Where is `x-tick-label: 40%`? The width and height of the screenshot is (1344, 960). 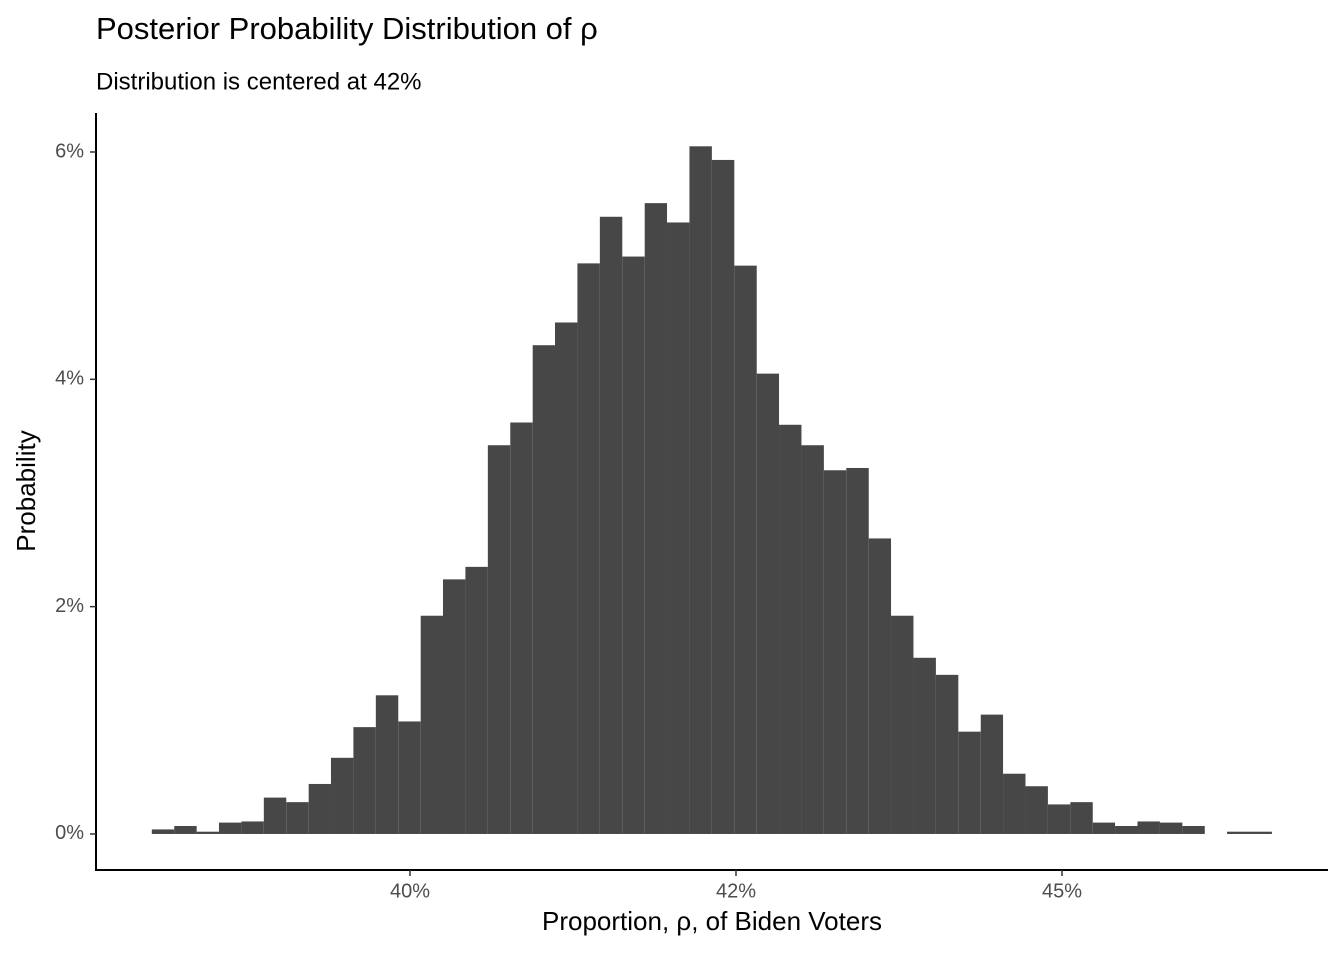 x-tick-label: 40% is located at coordinates (410, 891).